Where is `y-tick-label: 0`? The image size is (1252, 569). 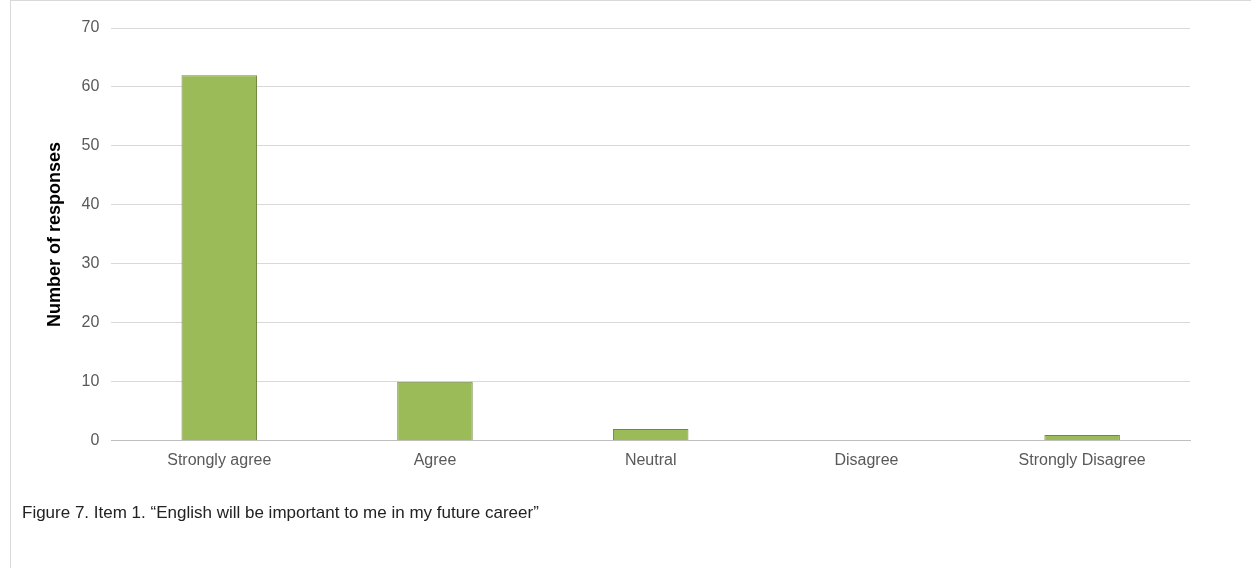 y-tick-label: 0 is located at coordinates (95, 440).